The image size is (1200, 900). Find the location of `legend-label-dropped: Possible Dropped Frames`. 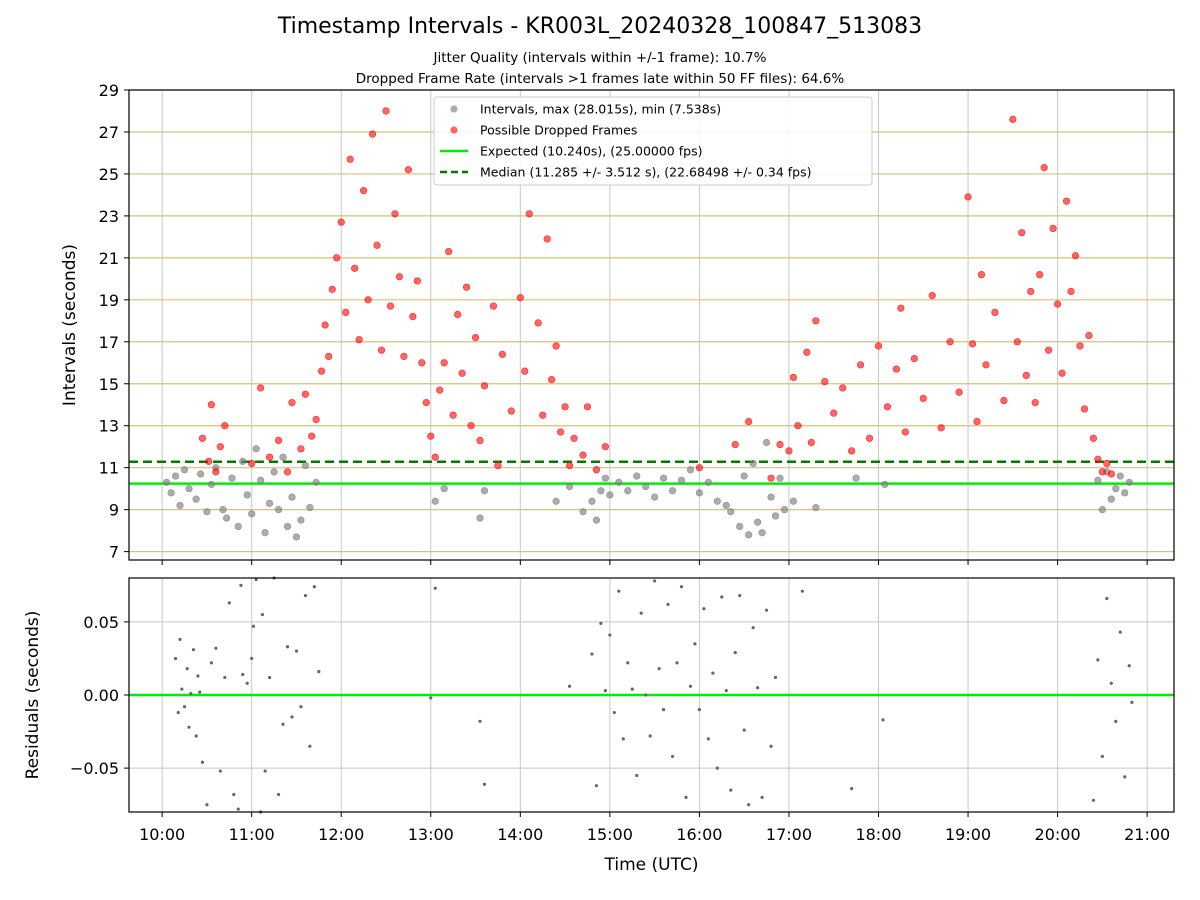

legend-label-dropped: Possible Dropped Frames is located at coordinates (558, 130).